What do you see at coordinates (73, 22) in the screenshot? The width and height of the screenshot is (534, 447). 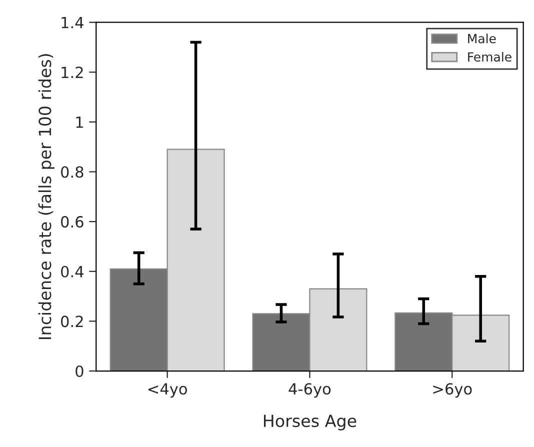 I see `y-tick-label: 1.4` at bounding box center [73, 22].